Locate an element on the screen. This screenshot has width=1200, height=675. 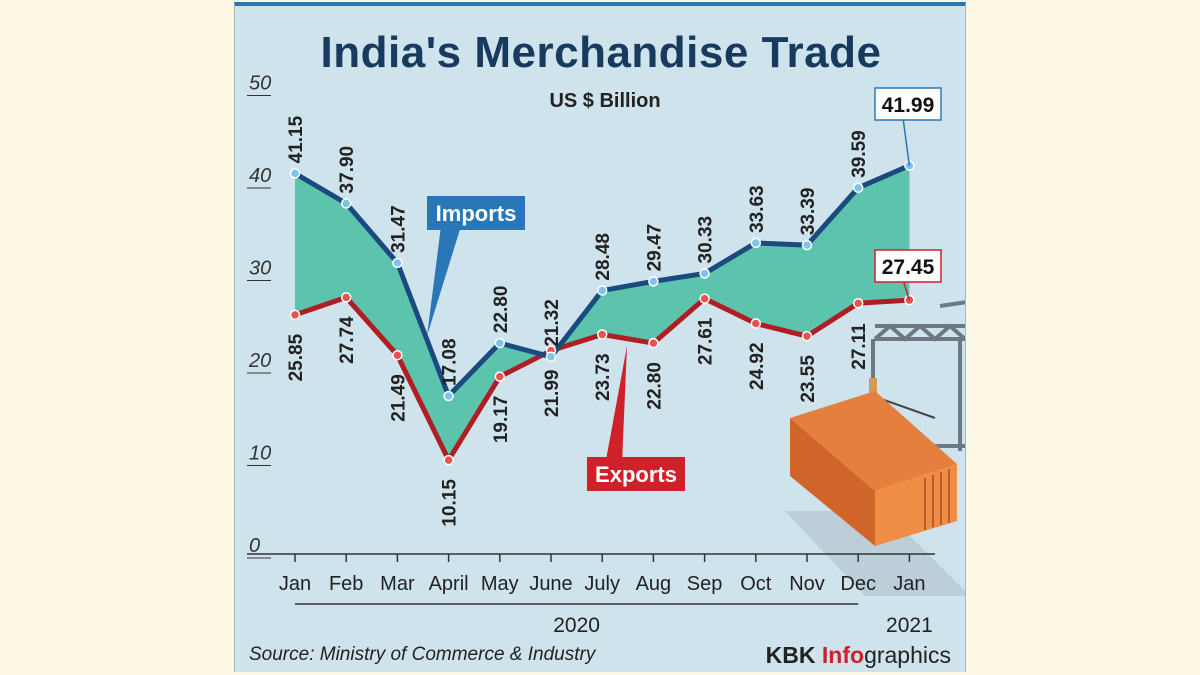
exports-value-label: 27.11 is located at coordinates (859, 346).